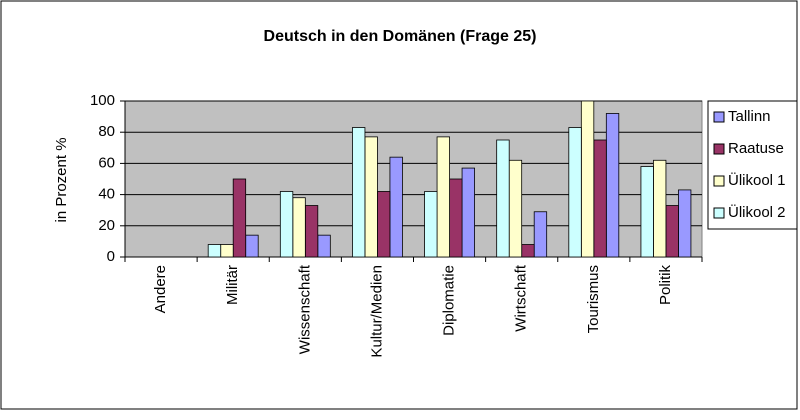 The height and width of the screenshot is (420, 800). I want to click on chart-title: Deutsch in den Domänen (Frage 25), so click(400, 36).